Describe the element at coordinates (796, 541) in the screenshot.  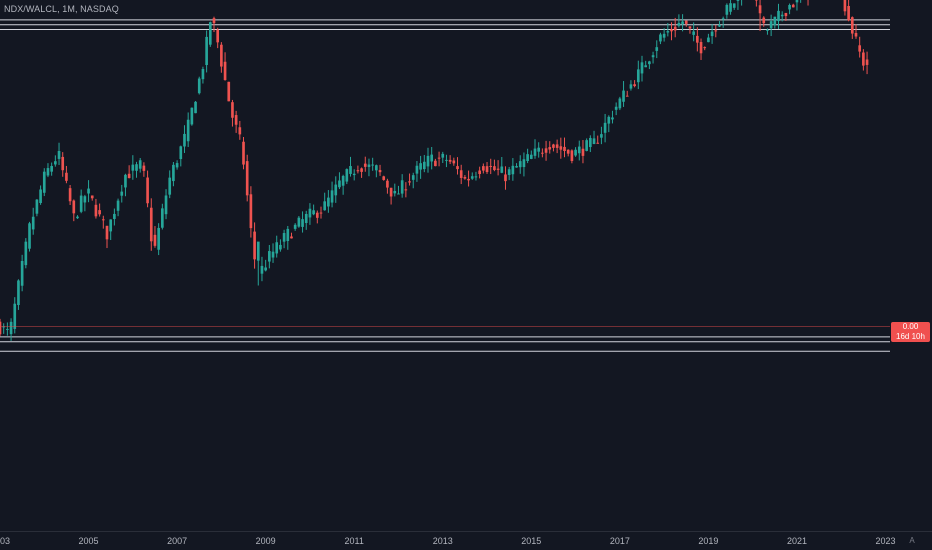
I see `x-tick-label: 2021` at that location.